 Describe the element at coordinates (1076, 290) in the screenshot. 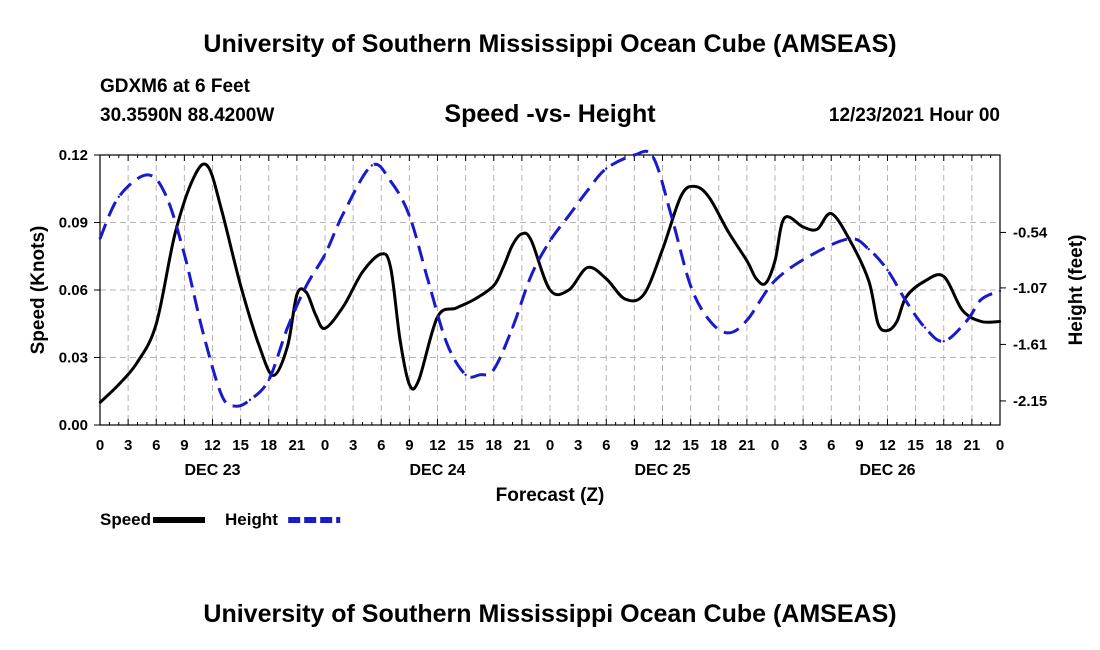

I see `y2-axis-title: Height (feet)` at that location.